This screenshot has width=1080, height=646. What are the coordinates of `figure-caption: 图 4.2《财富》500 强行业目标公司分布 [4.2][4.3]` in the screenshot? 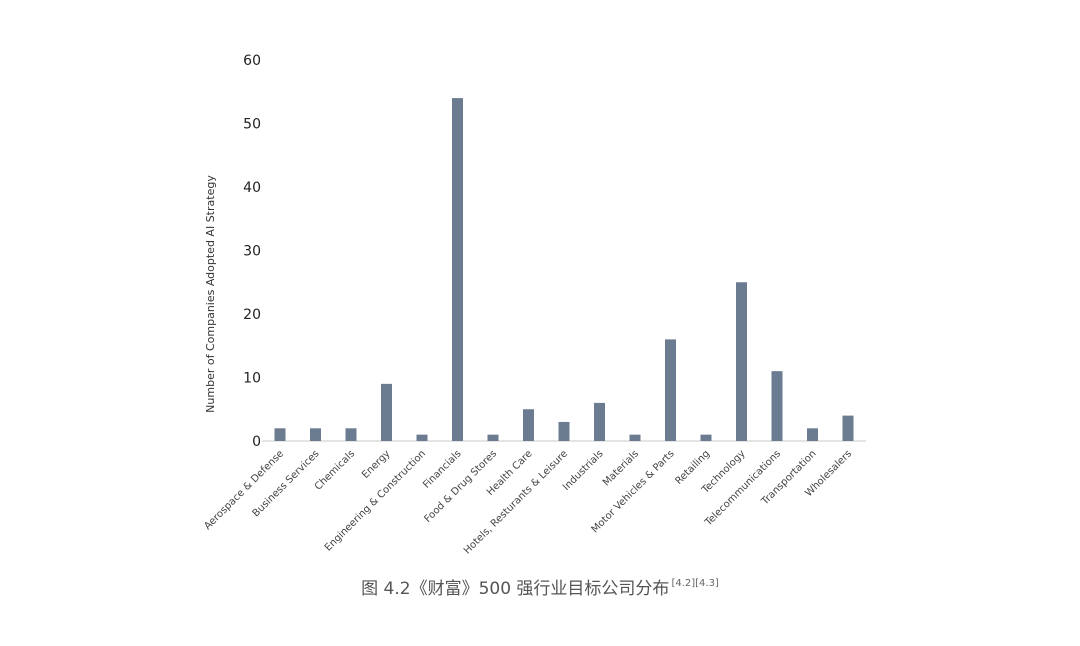 It's located at (540, 586).